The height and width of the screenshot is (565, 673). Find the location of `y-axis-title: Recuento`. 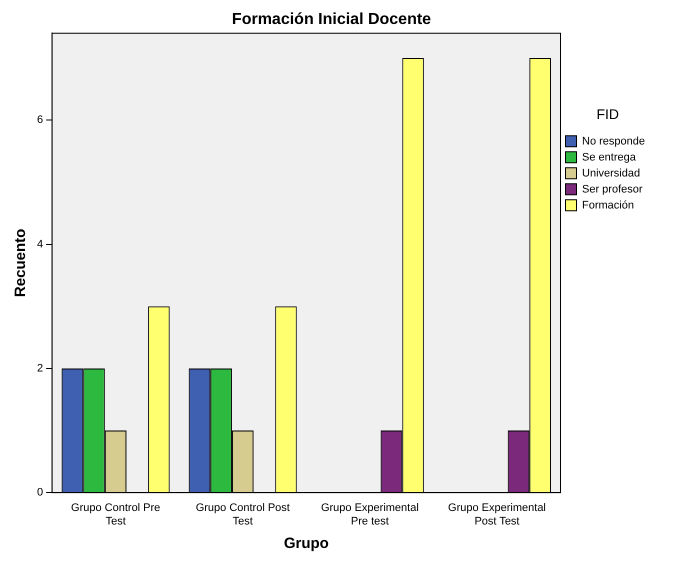

y-axis-title: Recuento is located at coordinates (21, 263).